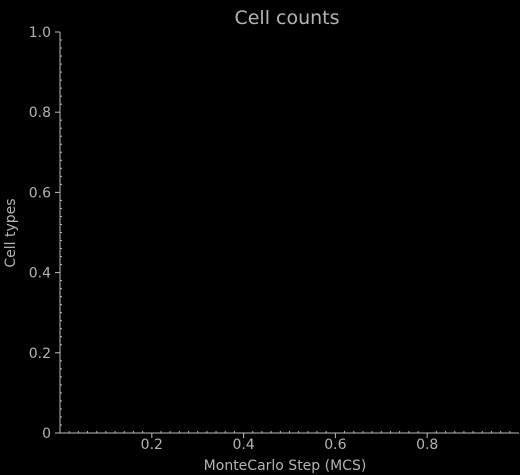 This screenshot has height=475, width=520. I want to click on y-axis-ticks: 0 0.2 0.4 0.6 0.8 1.0, so click(45, 233).